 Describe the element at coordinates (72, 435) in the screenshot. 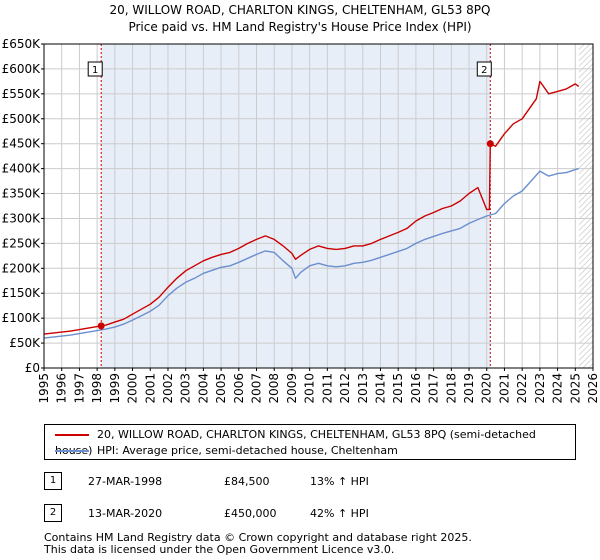

I see `legend-property-swatch` at that location.